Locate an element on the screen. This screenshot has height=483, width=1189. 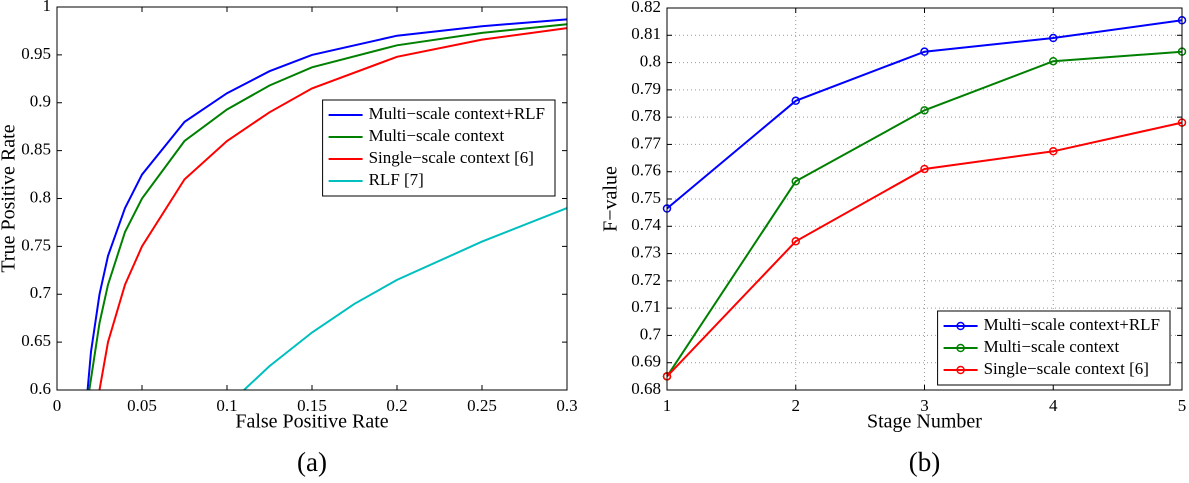
legend-label: RLF [7] is located at coordinates (396, 179).